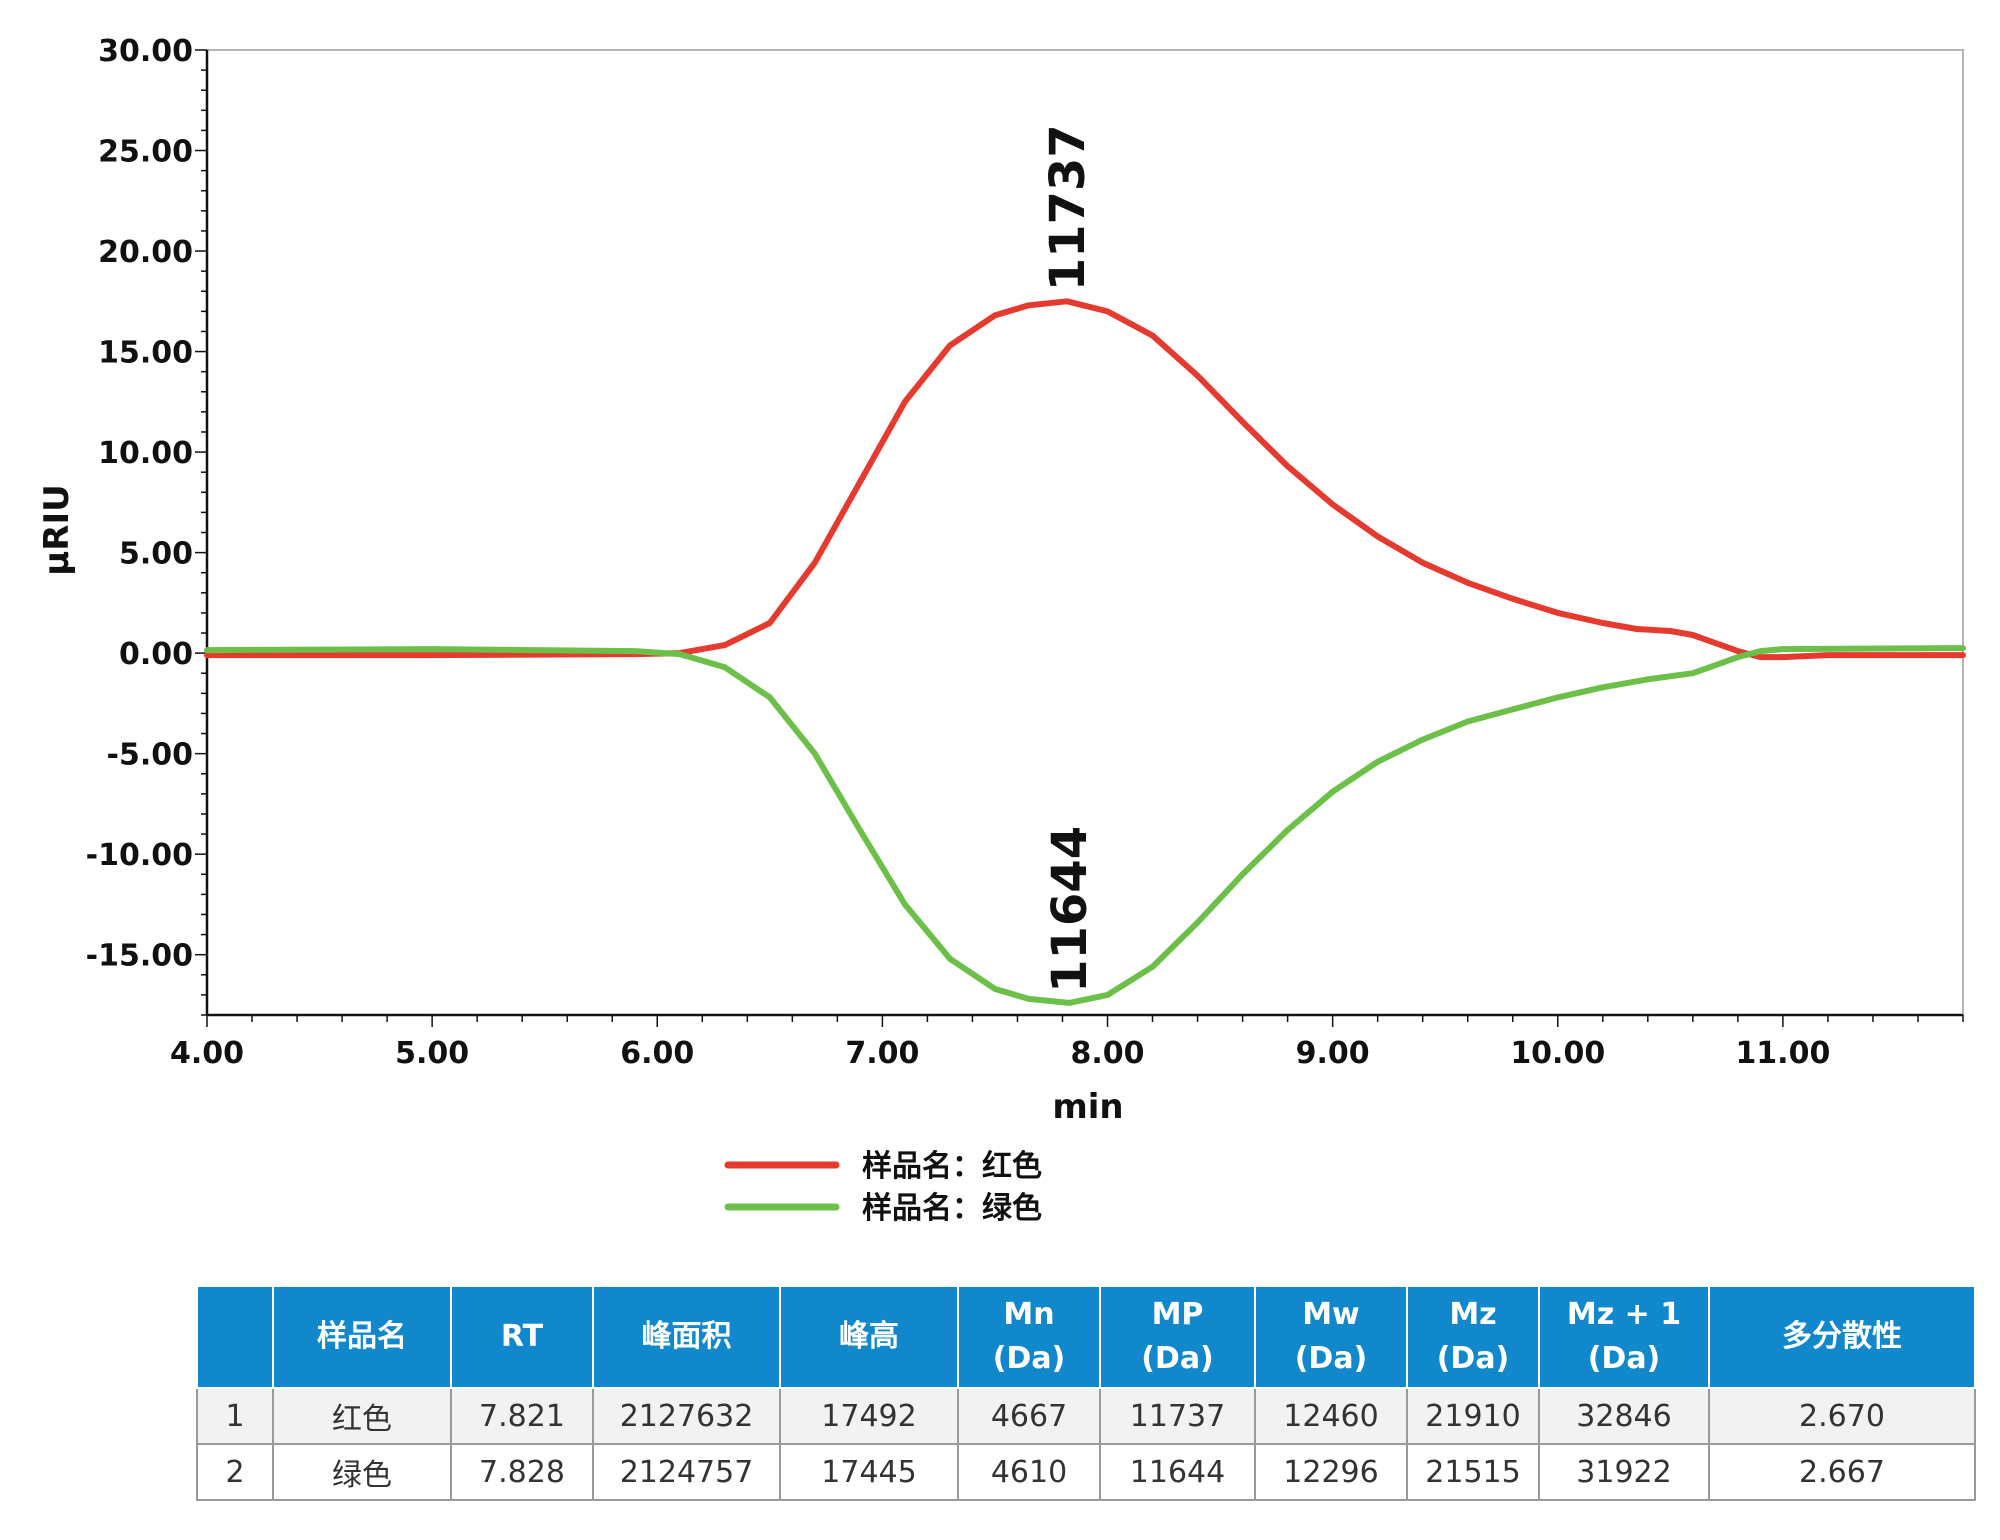 The image size is (2000, 1540). I want to click on column-header: Mz + 1 (Da), so click(1624, 1337).